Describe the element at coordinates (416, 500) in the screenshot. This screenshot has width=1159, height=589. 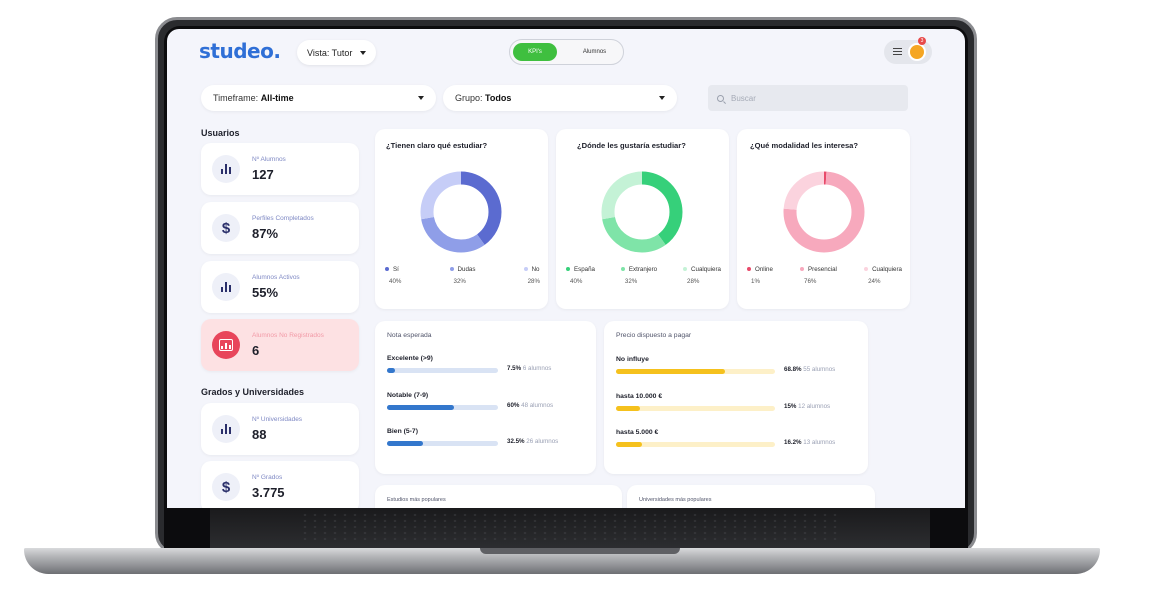
I see `card-title: Estudios más populares` at that location.